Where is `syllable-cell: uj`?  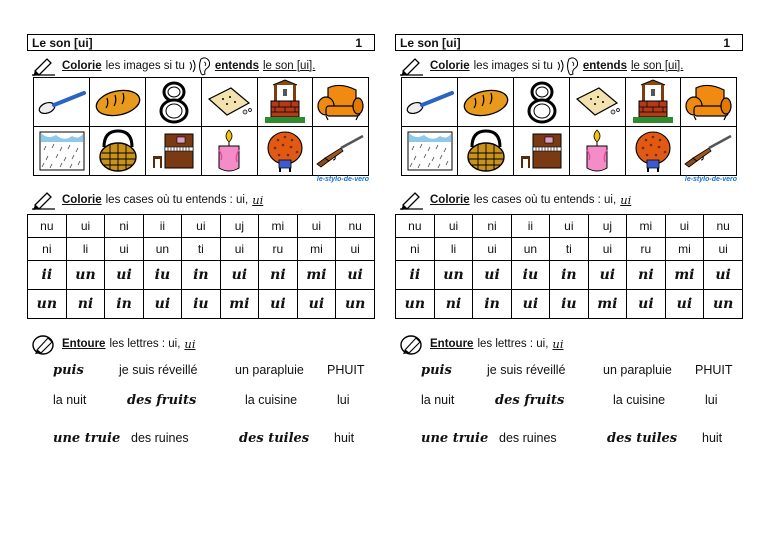
syllable-cell: uj is located at coordinates (239, 226).